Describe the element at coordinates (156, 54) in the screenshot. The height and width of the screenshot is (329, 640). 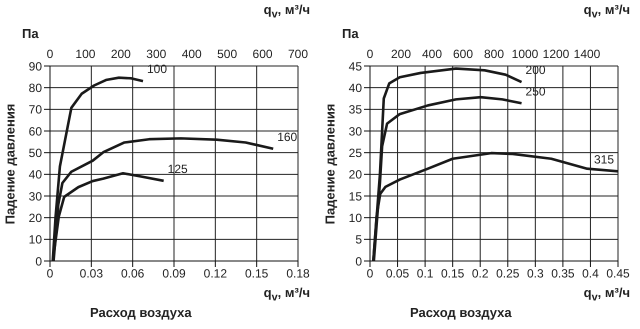
I see `x2-tick-label: 300` at that location.